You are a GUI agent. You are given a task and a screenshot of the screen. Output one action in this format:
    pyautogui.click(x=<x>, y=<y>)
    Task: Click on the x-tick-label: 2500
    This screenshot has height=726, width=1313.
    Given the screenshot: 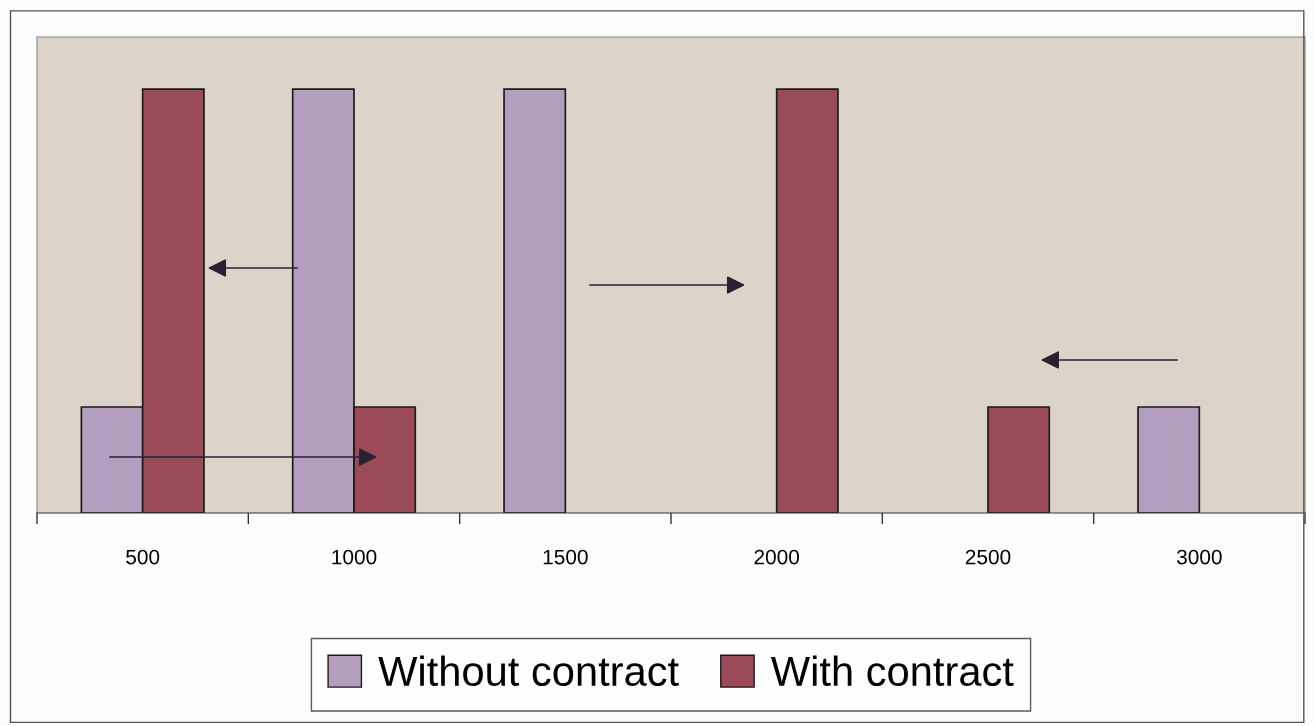 What is the action you would take?
    pyautogui.click(x=988, y=557)
    